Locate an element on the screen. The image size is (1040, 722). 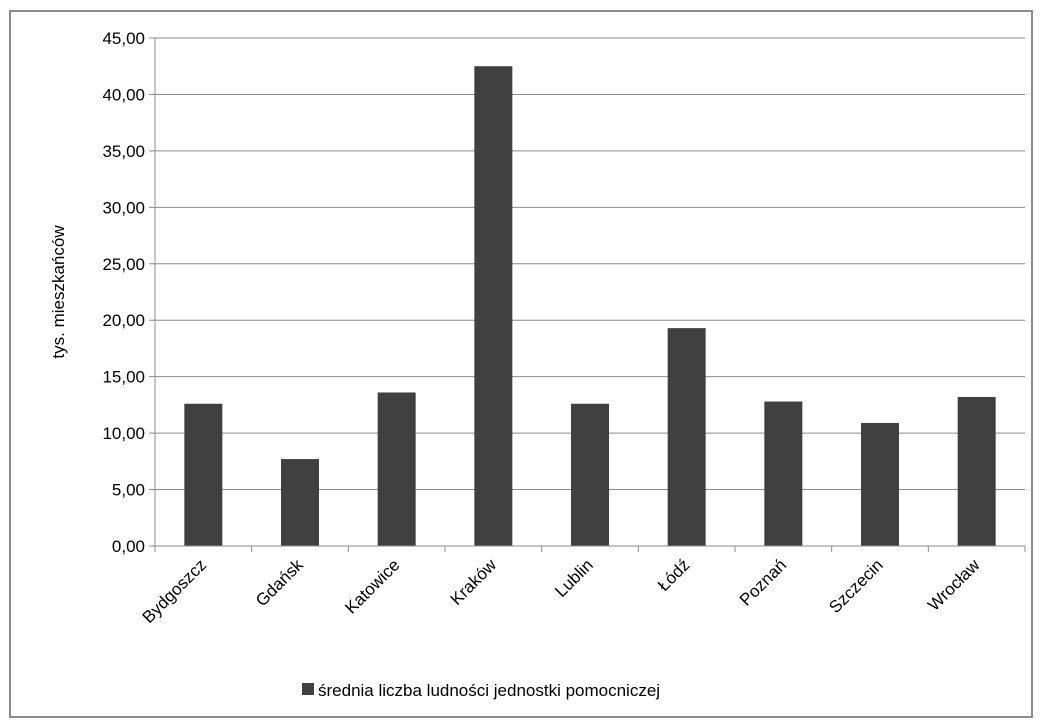
x-tick-label: Wrocław is located at coordinates (954, 585).